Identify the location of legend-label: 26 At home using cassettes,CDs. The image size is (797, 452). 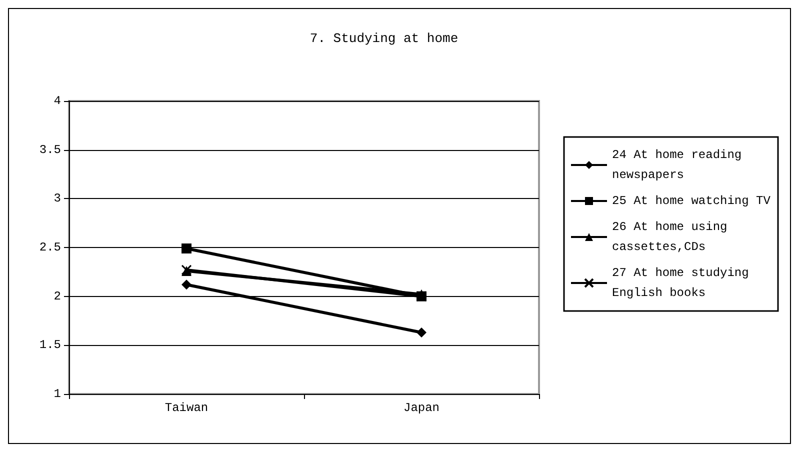
(673, 237).